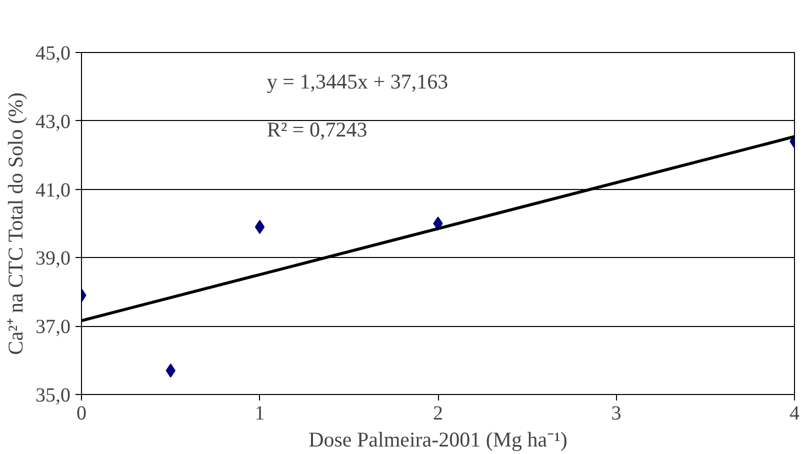 The image size is (806, 454). Describe the element at coordinates (81, 413) in the screenshot. I see `x-tick-label: 0` at that location.